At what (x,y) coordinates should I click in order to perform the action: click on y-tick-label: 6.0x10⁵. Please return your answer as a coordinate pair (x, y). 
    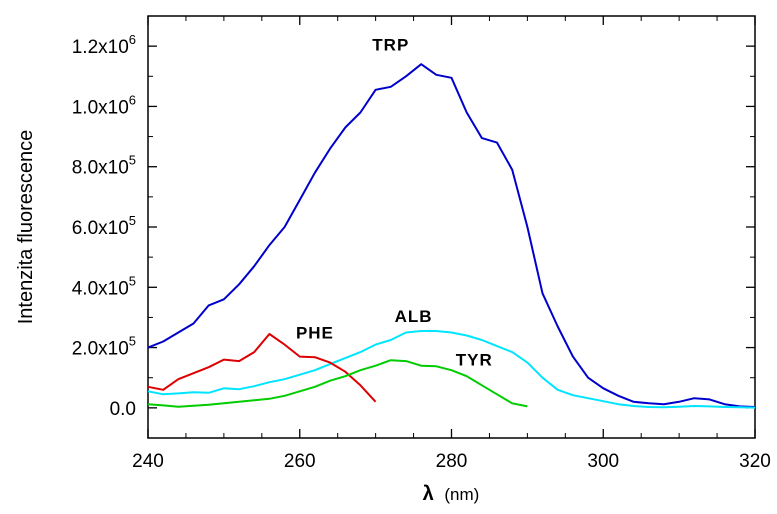
    Looking at the image, I should click on (104, 226).